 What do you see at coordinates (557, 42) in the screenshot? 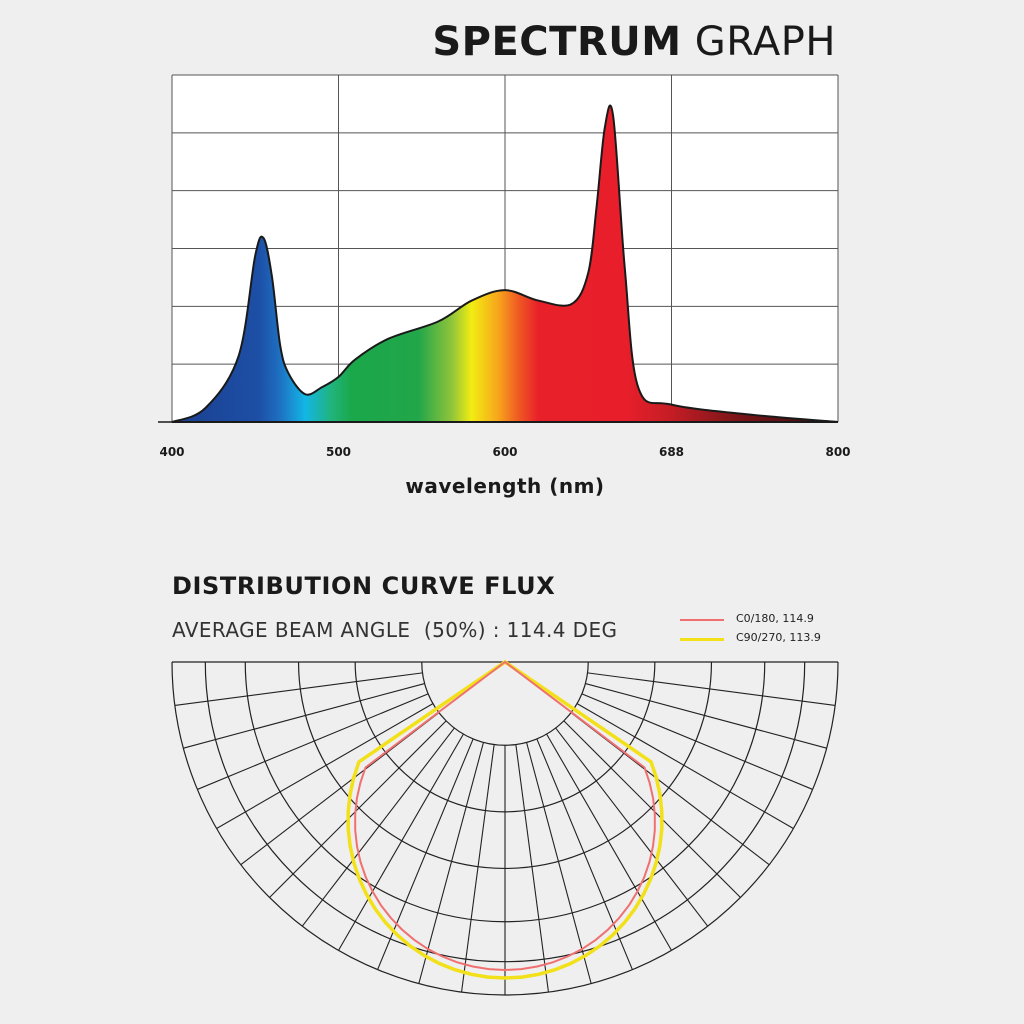
I see `spectrum-title-bold: SPECTRUM` at bounding box center [557, 42].